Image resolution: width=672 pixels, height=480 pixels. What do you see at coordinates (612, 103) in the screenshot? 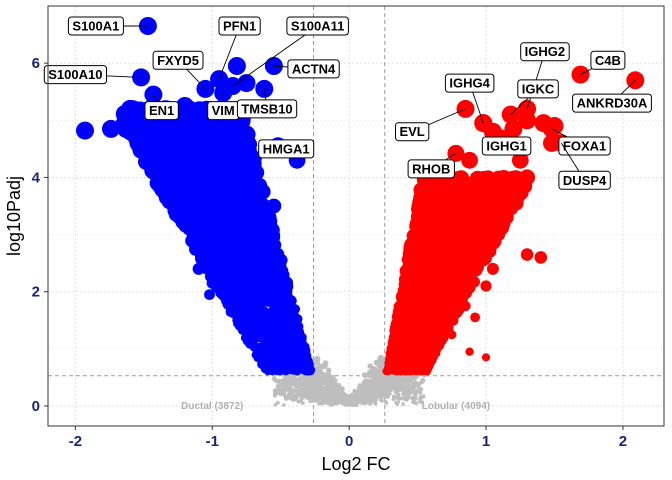
I see `gene-label-ankrd30a: ANKRD30A` at bounding box center [612, 103].